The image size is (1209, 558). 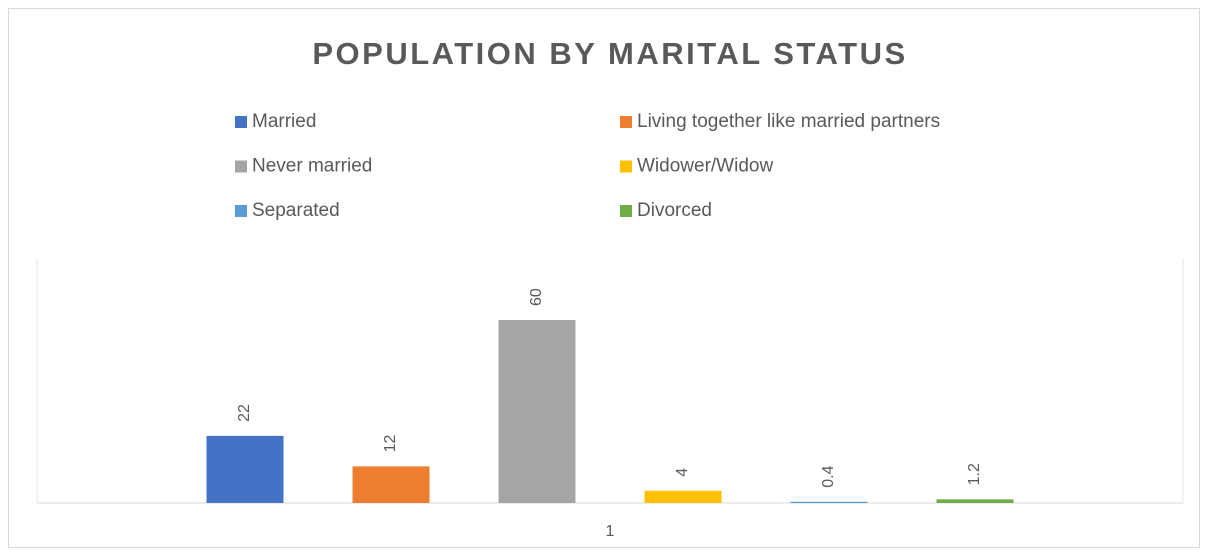 I want to click on legend-label: Separated, so click(x=296, y=210).